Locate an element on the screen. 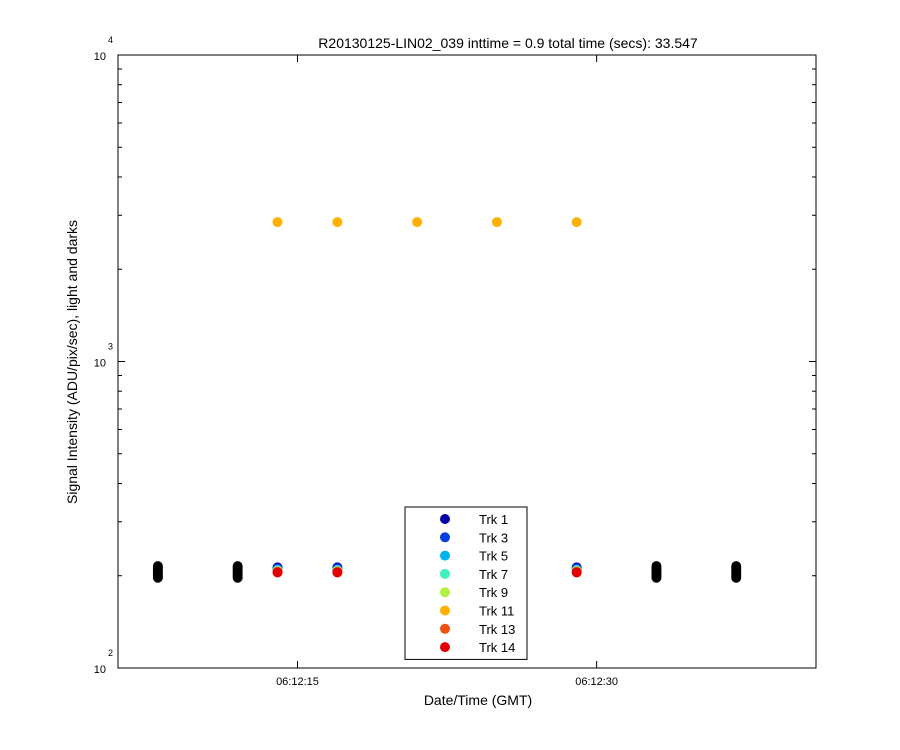 Image resolution: width=900 pixels, height=750 pixels. legend-label: Trk 11 is located at coordinates (496, 611).